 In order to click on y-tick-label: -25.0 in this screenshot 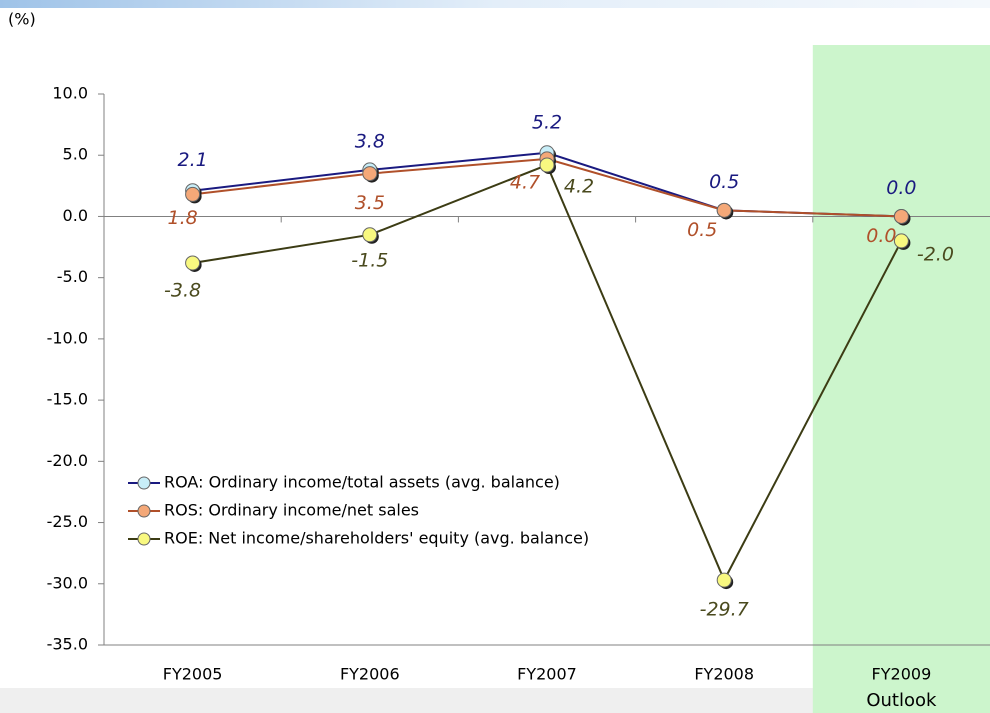, I will do `click(67, 521)`.